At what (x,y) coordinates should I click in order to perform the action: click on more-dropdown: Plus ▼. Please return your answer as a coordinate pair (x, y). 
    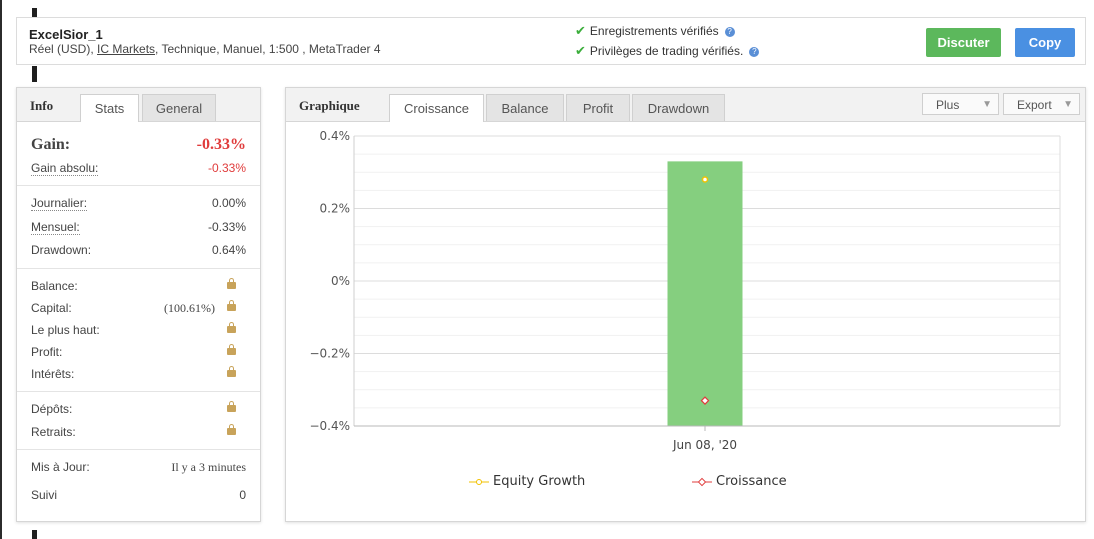
    Looking at the image, I should click on (960, 104).